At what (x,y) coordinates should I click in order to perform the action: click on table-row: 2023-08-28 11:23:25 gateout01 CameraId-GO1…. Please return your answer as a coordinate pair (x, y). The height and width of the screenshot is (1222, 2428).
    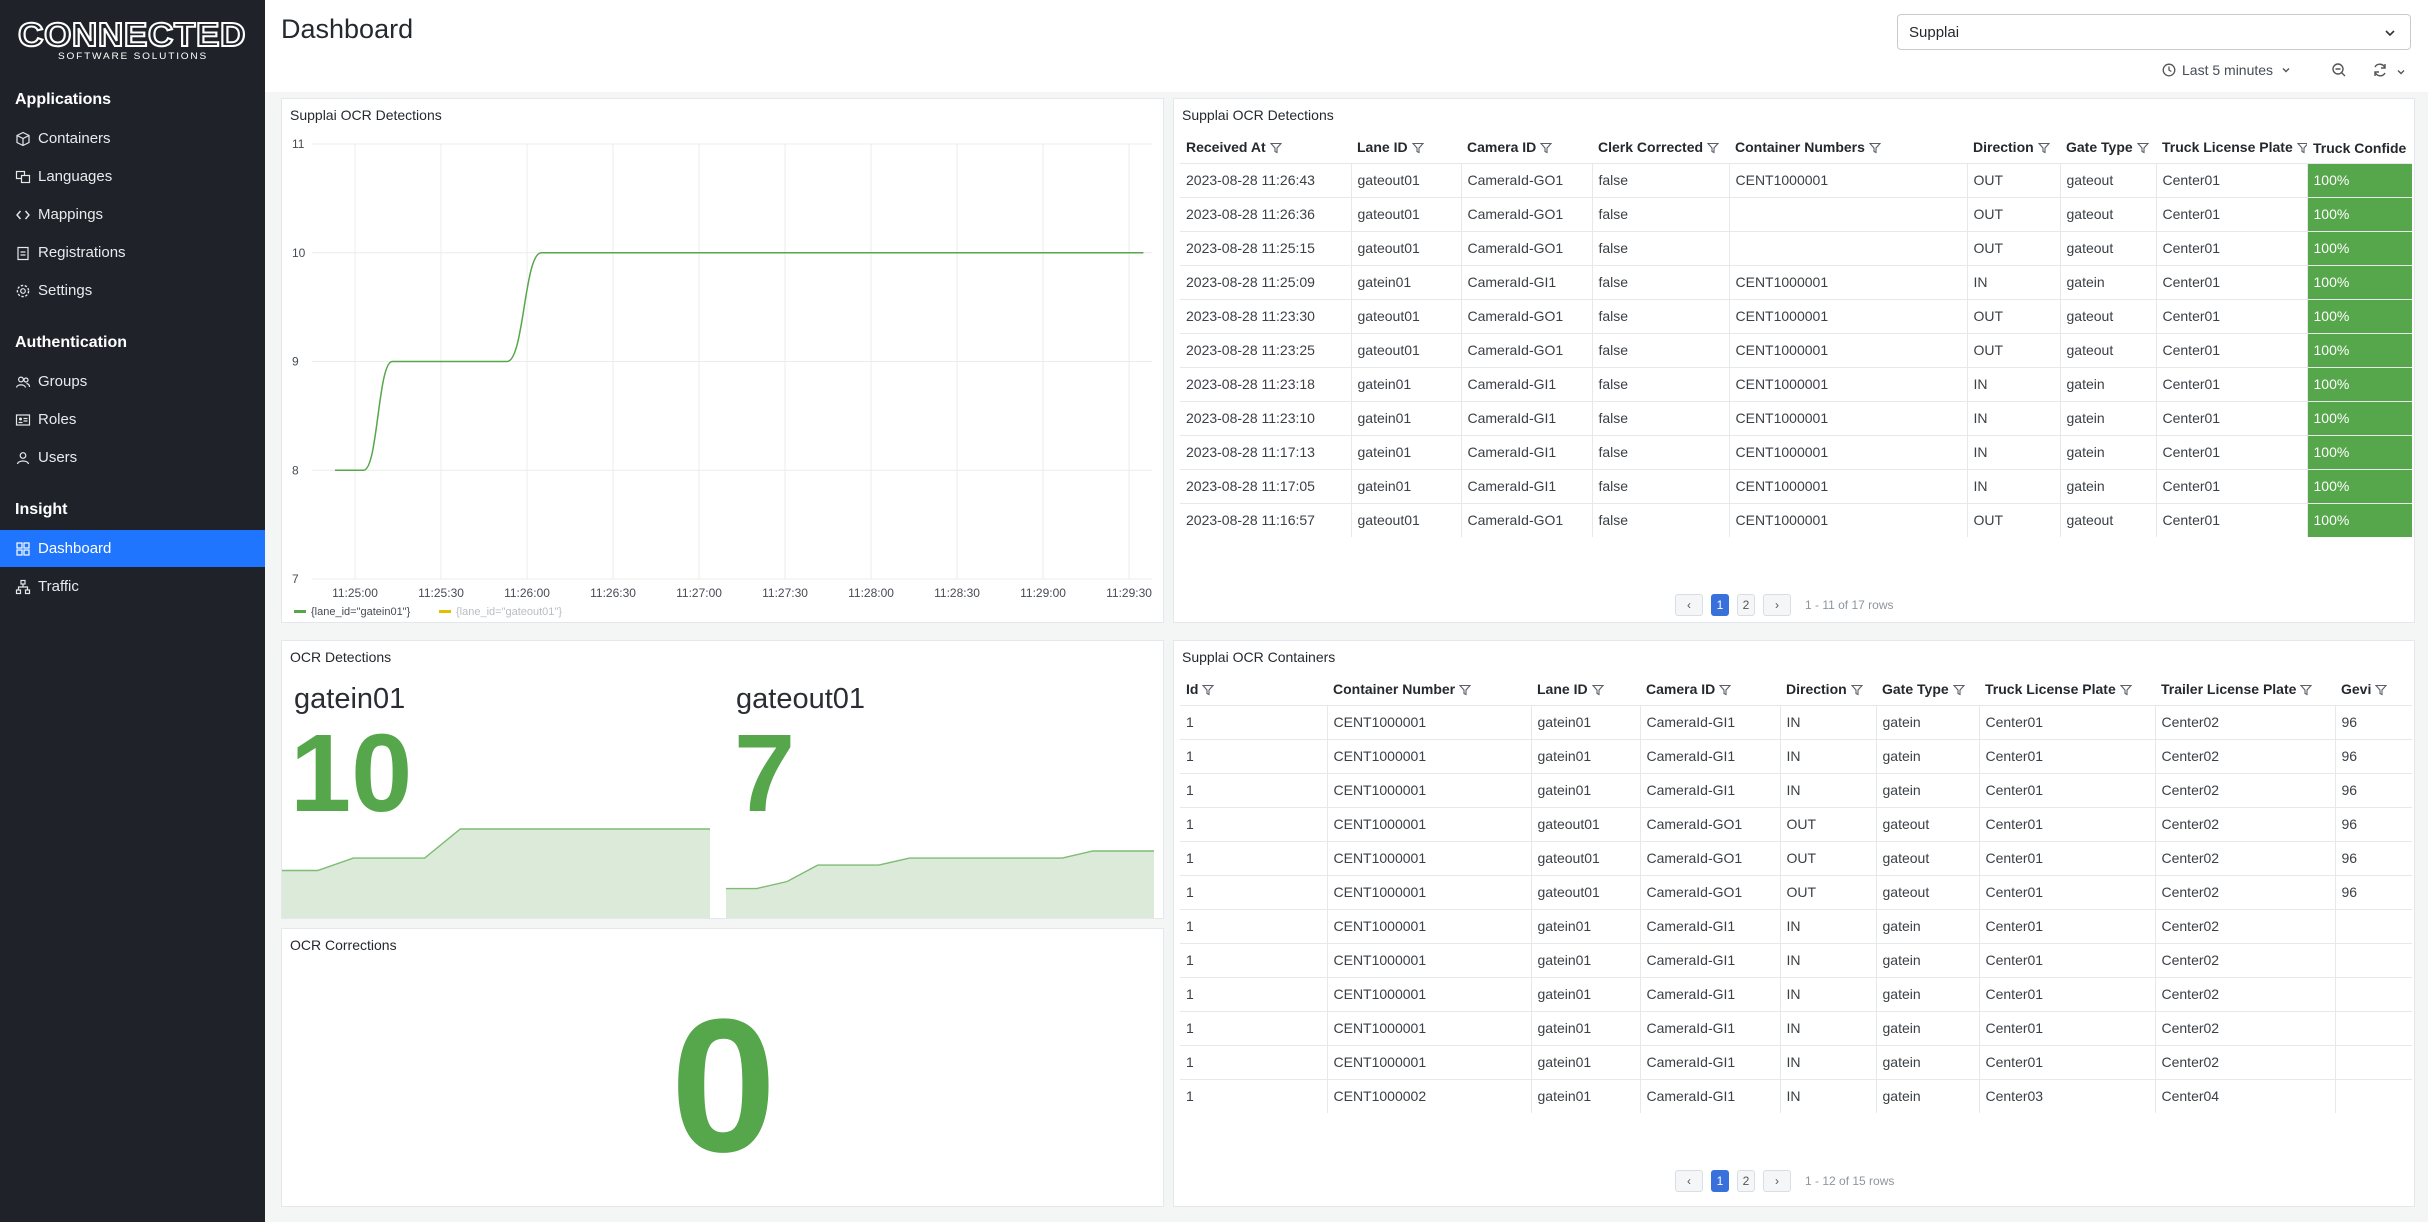
    Looking at the image, I should click on (1796, 349).